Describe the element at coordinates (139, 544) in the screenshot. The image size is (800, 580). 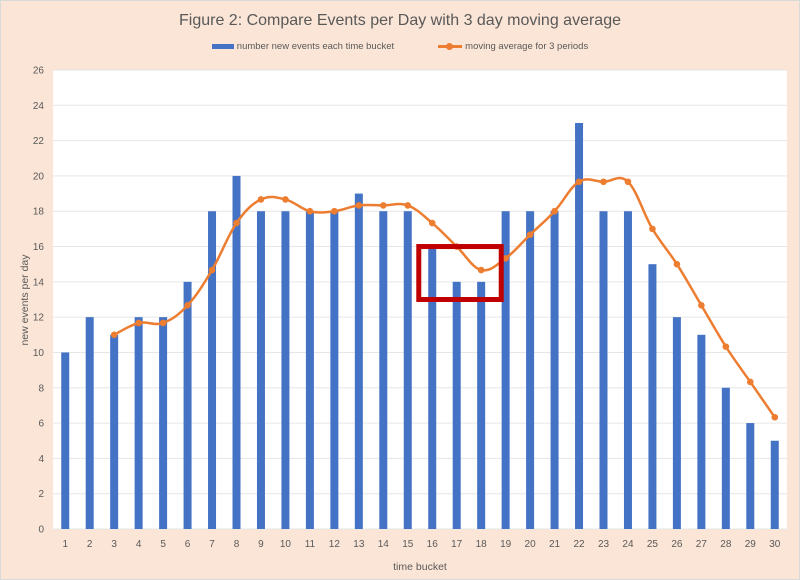
I see `x-tick-label: 4` at that location.